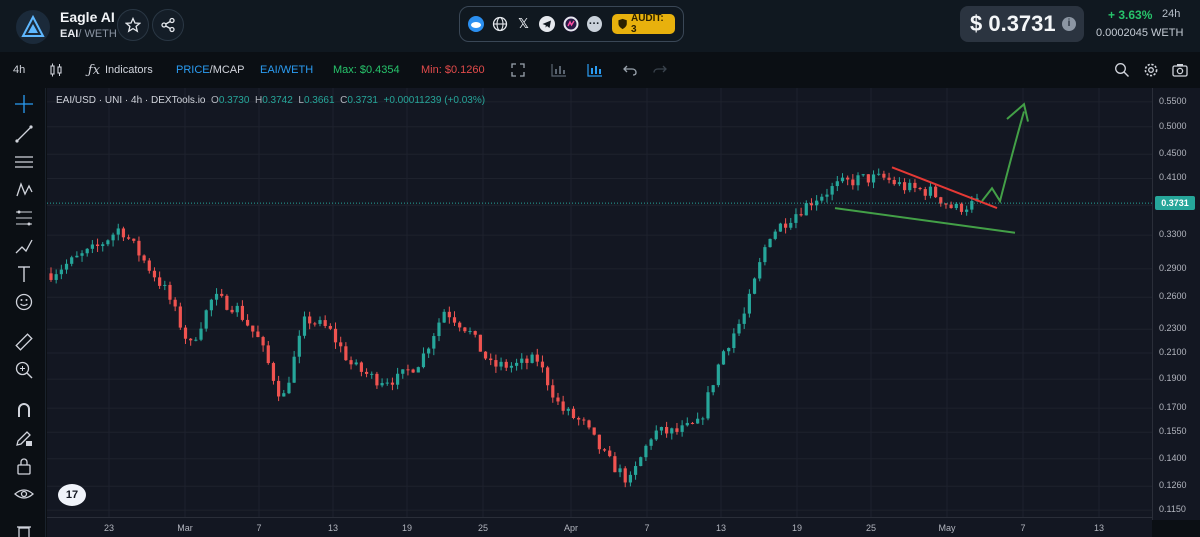 This screenshot has height=537, width=1200. Describe the element at coordinates (24, 104) in the screenshot. I see `crosshair-tool` at that location.